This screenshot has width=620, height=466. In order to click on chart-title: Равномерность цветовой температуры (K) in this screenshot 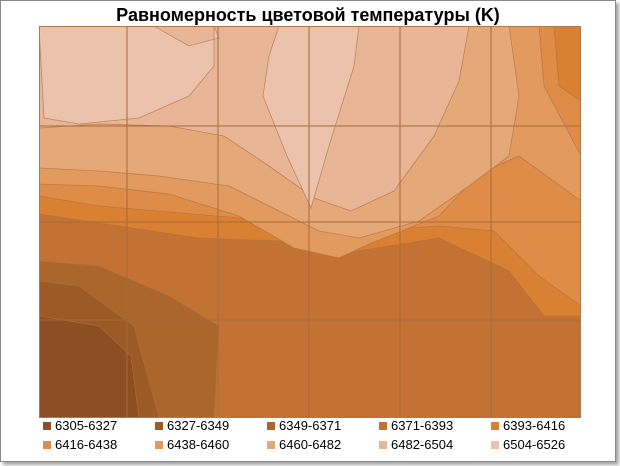, I will do `click(308, 15)`.